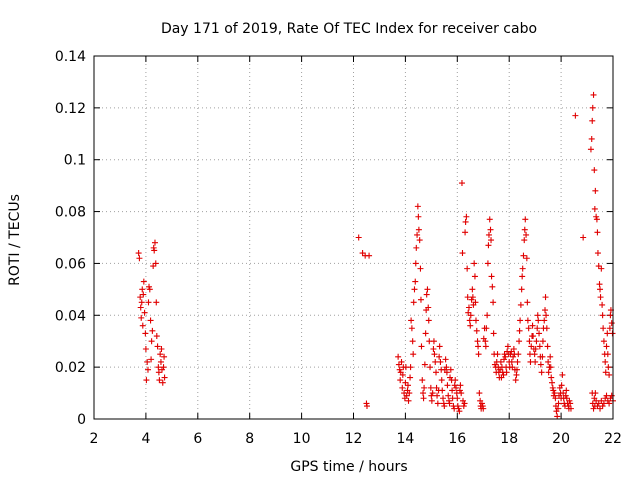  What do you see at coordinates (457, 439) in the screenshot?
I see `x-tick-label: 16` at bounding box center [457, 439].